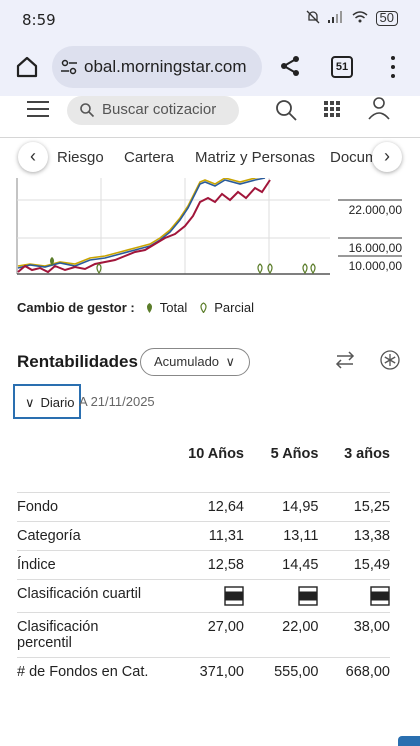  I want to click on hamburger-menu-icon, so click(38, 109).